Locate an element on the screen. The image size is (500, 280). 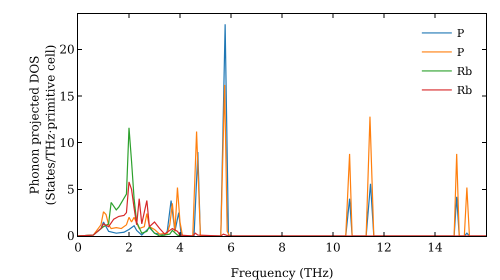
y-tick-label: 0 is located at coordinates (70, 236).